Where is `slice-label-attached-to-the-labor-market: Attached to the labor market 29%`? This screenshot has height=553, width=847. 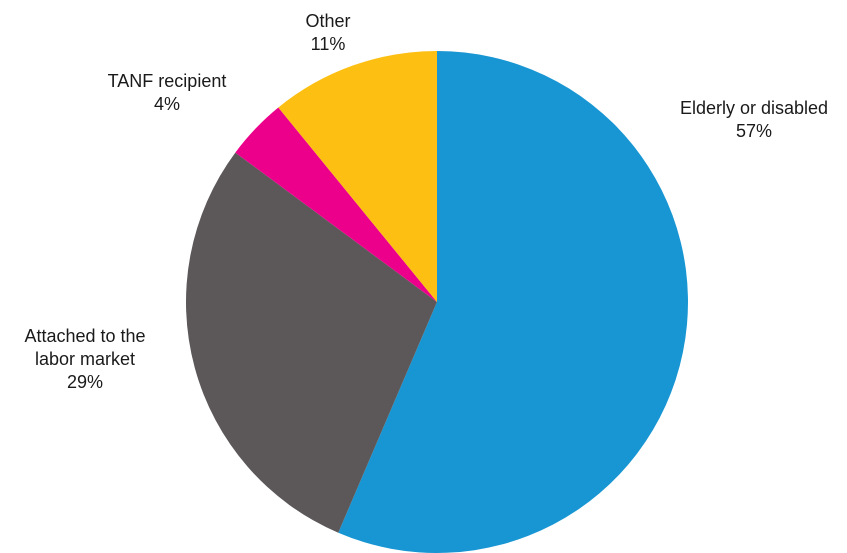
slice-label-attached-to-the-labor-market: Attached to the labor market 29% is located at coordinates (84, 359).